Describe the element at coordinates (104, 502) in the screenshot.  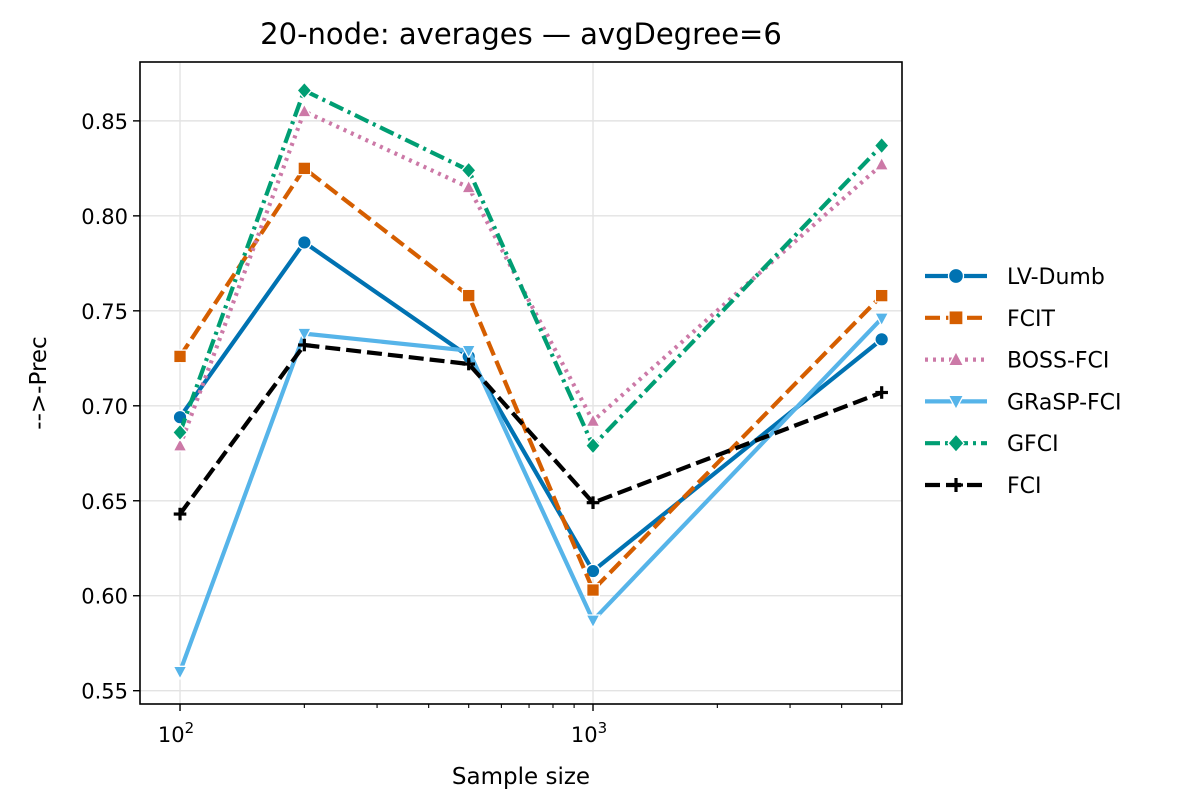
I see `y-tick-label: 0.65` at that location.